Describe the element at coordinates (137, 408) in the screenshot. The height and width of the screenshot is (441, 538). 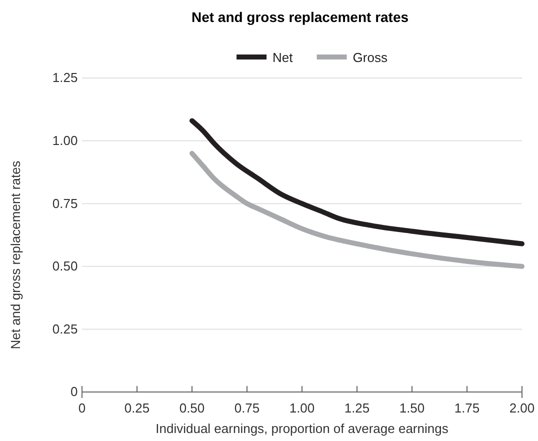
I see `x-tick-label: 0.25` at that location.